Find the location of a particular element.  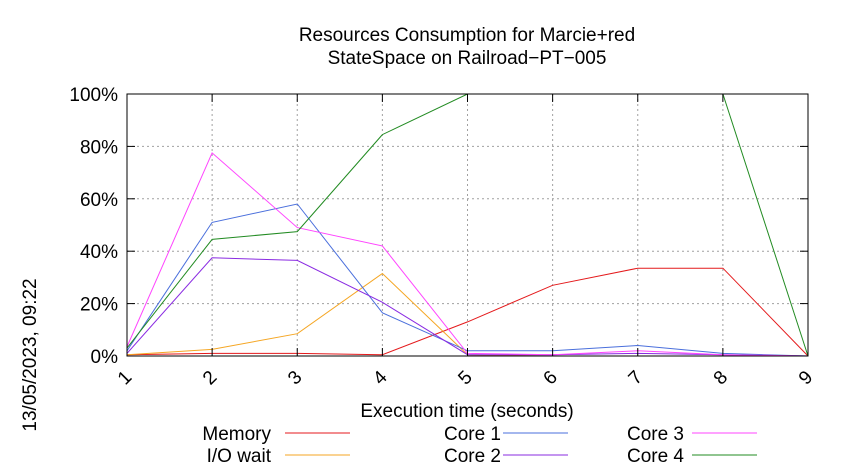

legend-label-core-1: Core 1 is located at coordinates (472, 434).